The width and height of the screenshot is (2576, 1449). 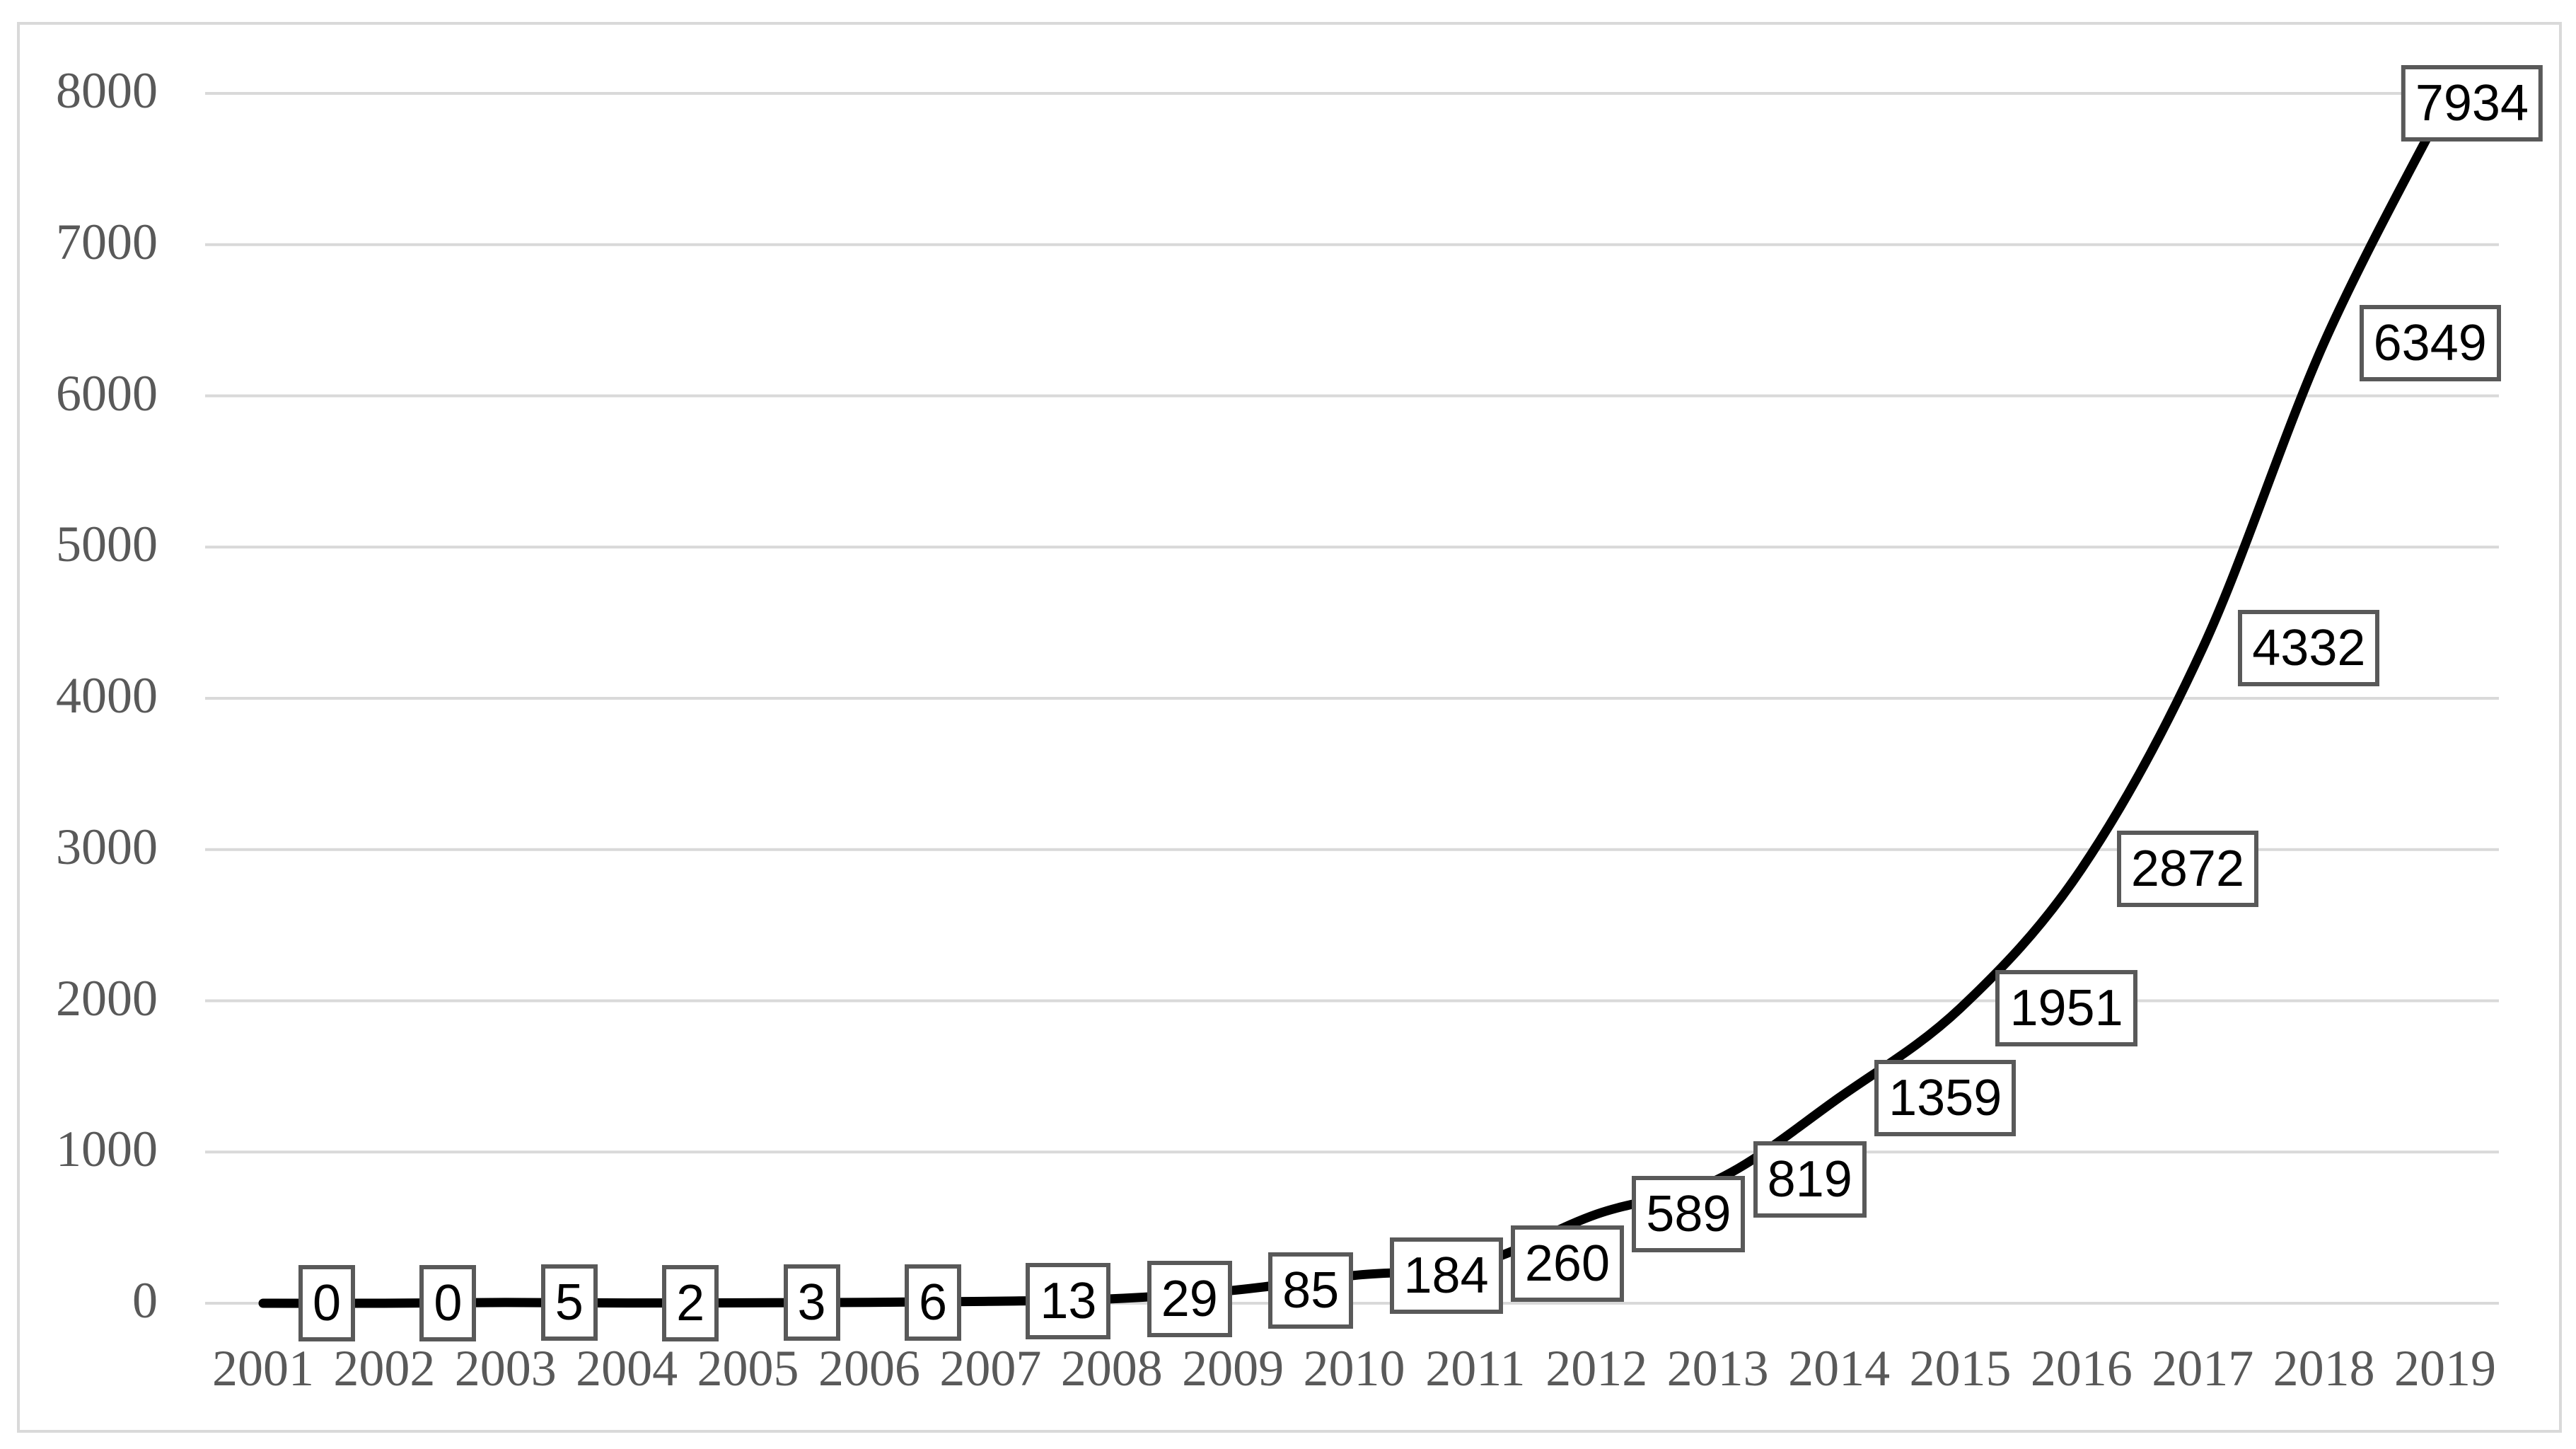 I want to click on data-label: 13, so click(x=1068, y=1301).